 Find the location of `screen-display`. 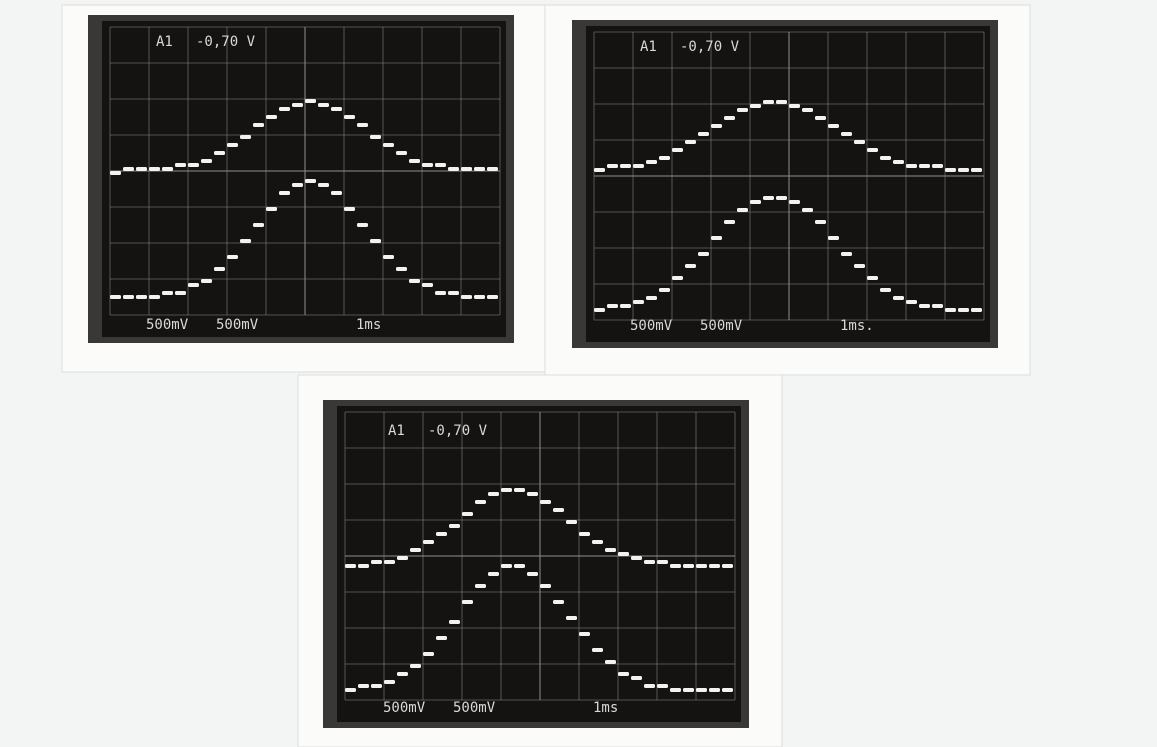

screen-display is located at coordinates (788, 184).